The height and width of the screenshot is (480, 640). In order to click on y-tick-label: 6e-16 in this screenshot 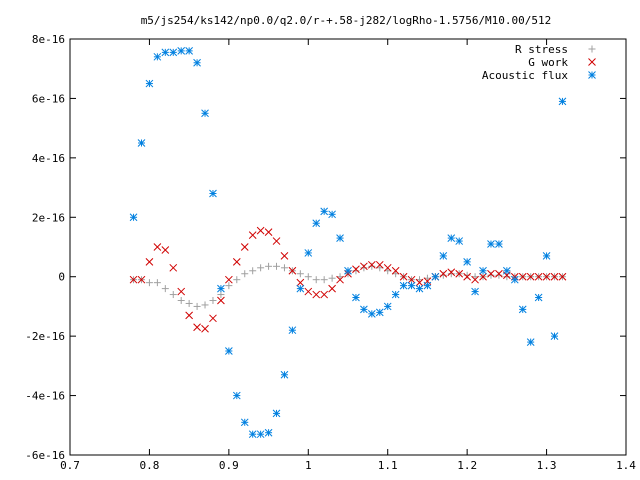, I will do `click(48, 98)`.